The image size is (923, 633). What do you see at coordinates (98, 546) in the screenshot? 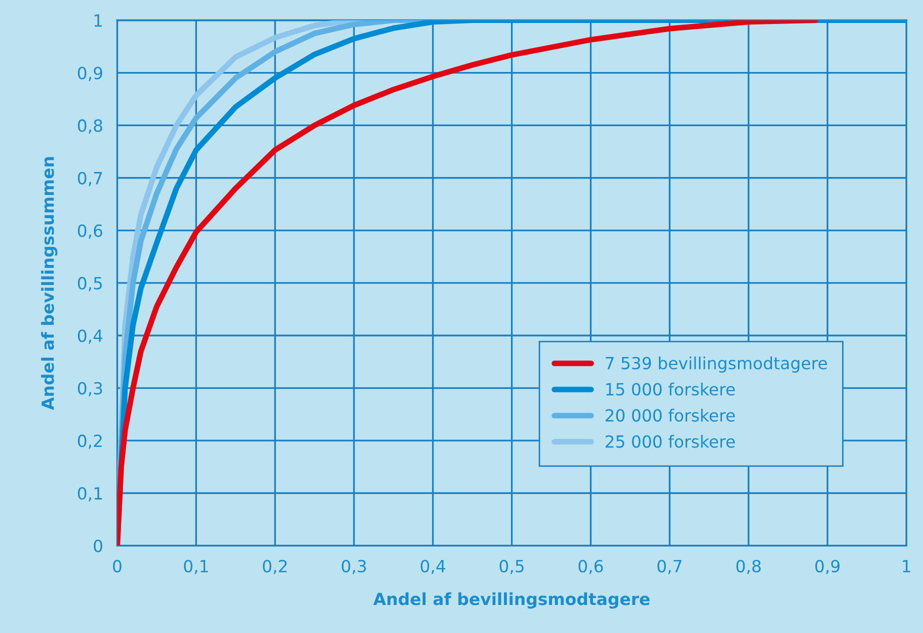
I see `y-tick-label: 0` at bounding box center [98, 546].